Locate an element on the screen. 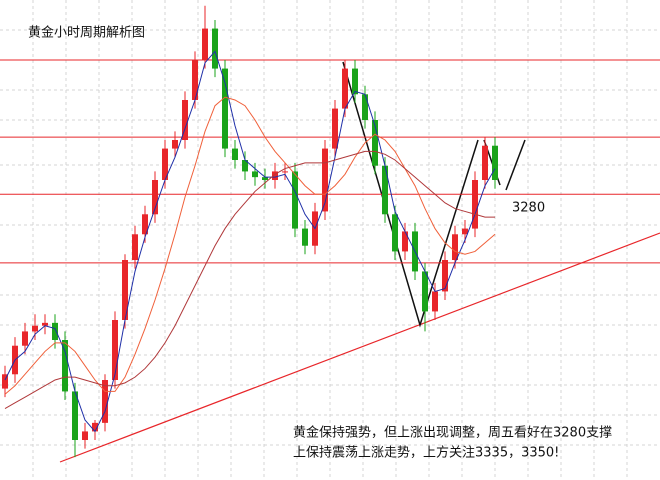 This screenshot has width=660, height=480. annotation: 黄金保持强势，但上涨出现调整，周五看好在3280支撑 is located at coordinates (452, 433).